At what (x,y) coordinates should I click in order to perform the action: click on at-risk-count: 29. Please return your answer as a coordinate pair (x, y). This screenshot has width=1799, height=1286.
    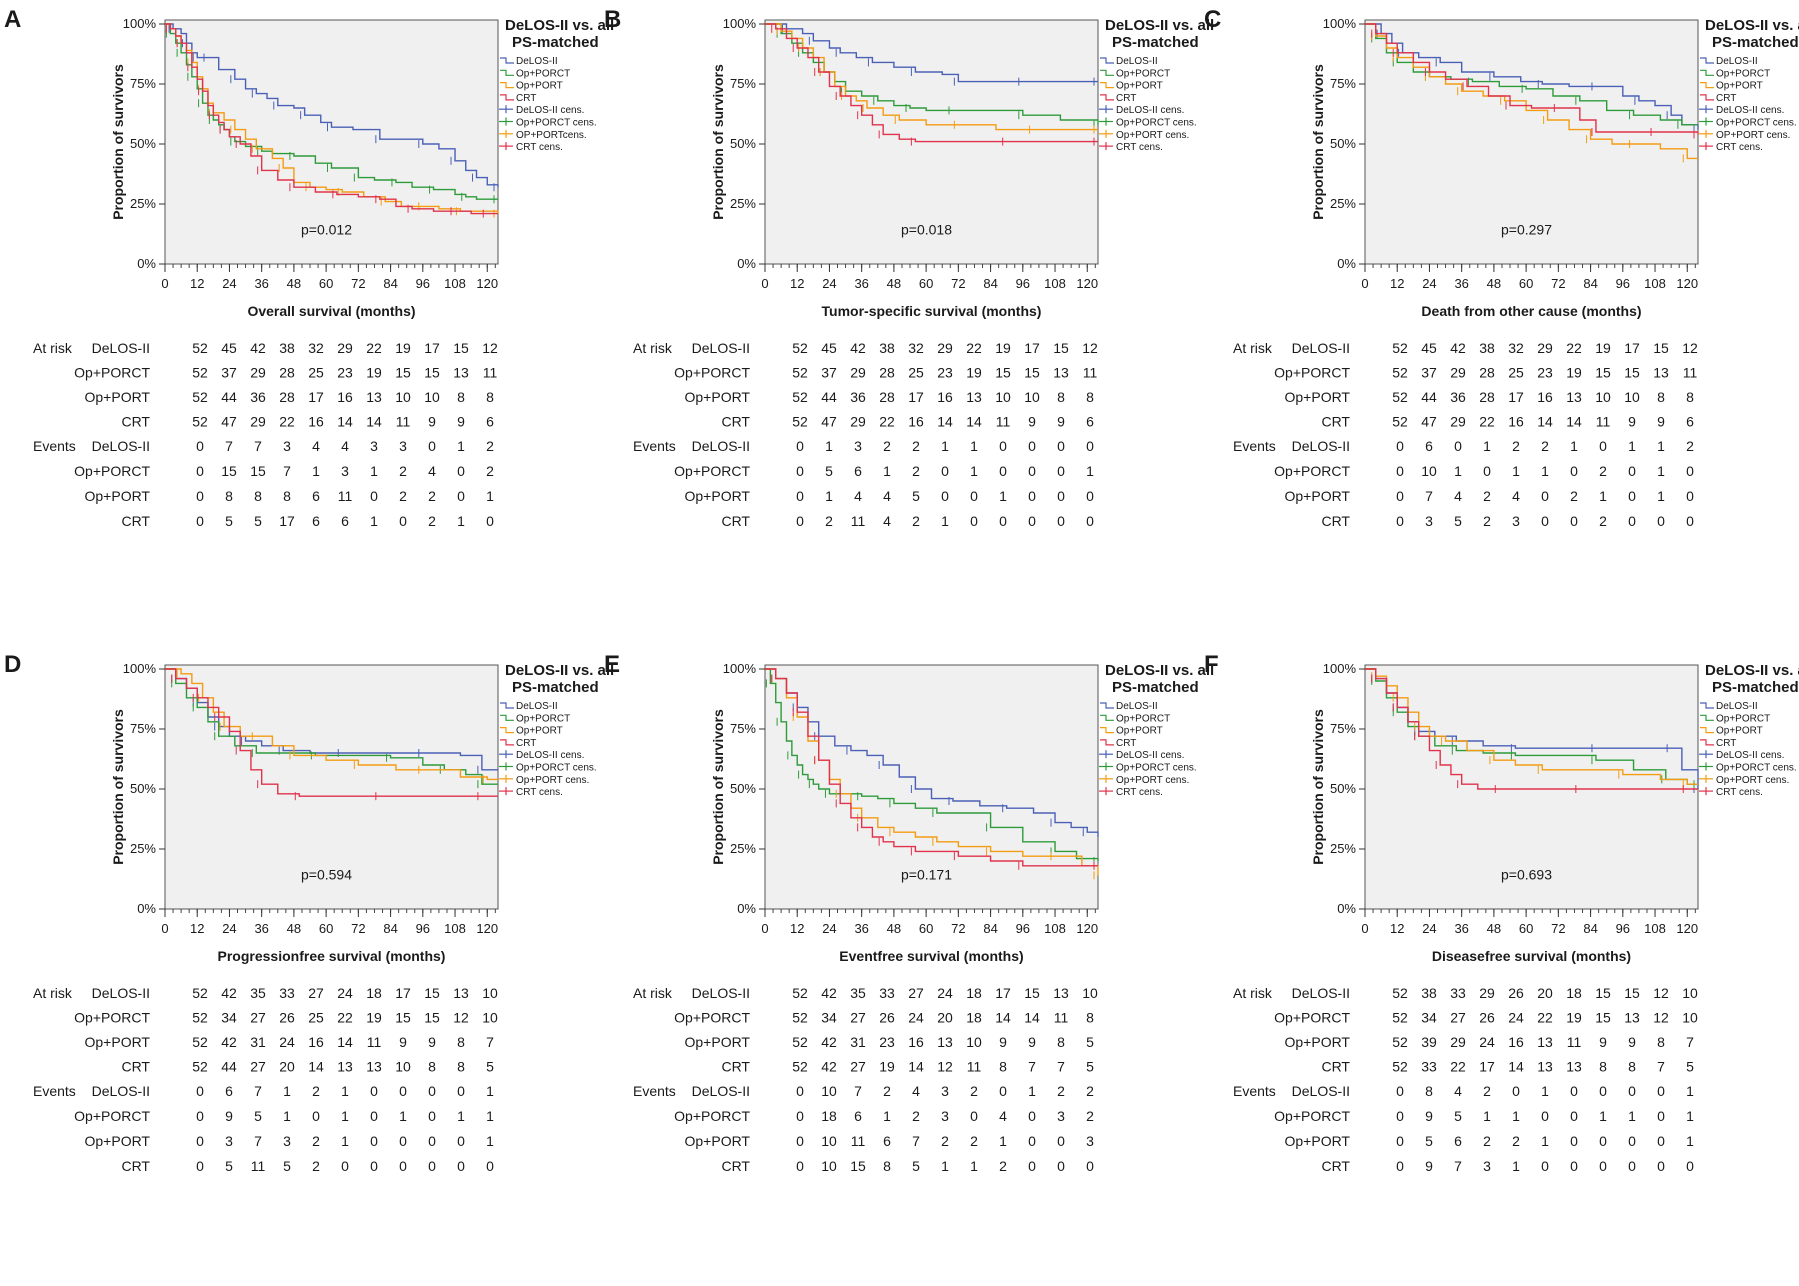
    Looking at the image, I should click on (858, 373).